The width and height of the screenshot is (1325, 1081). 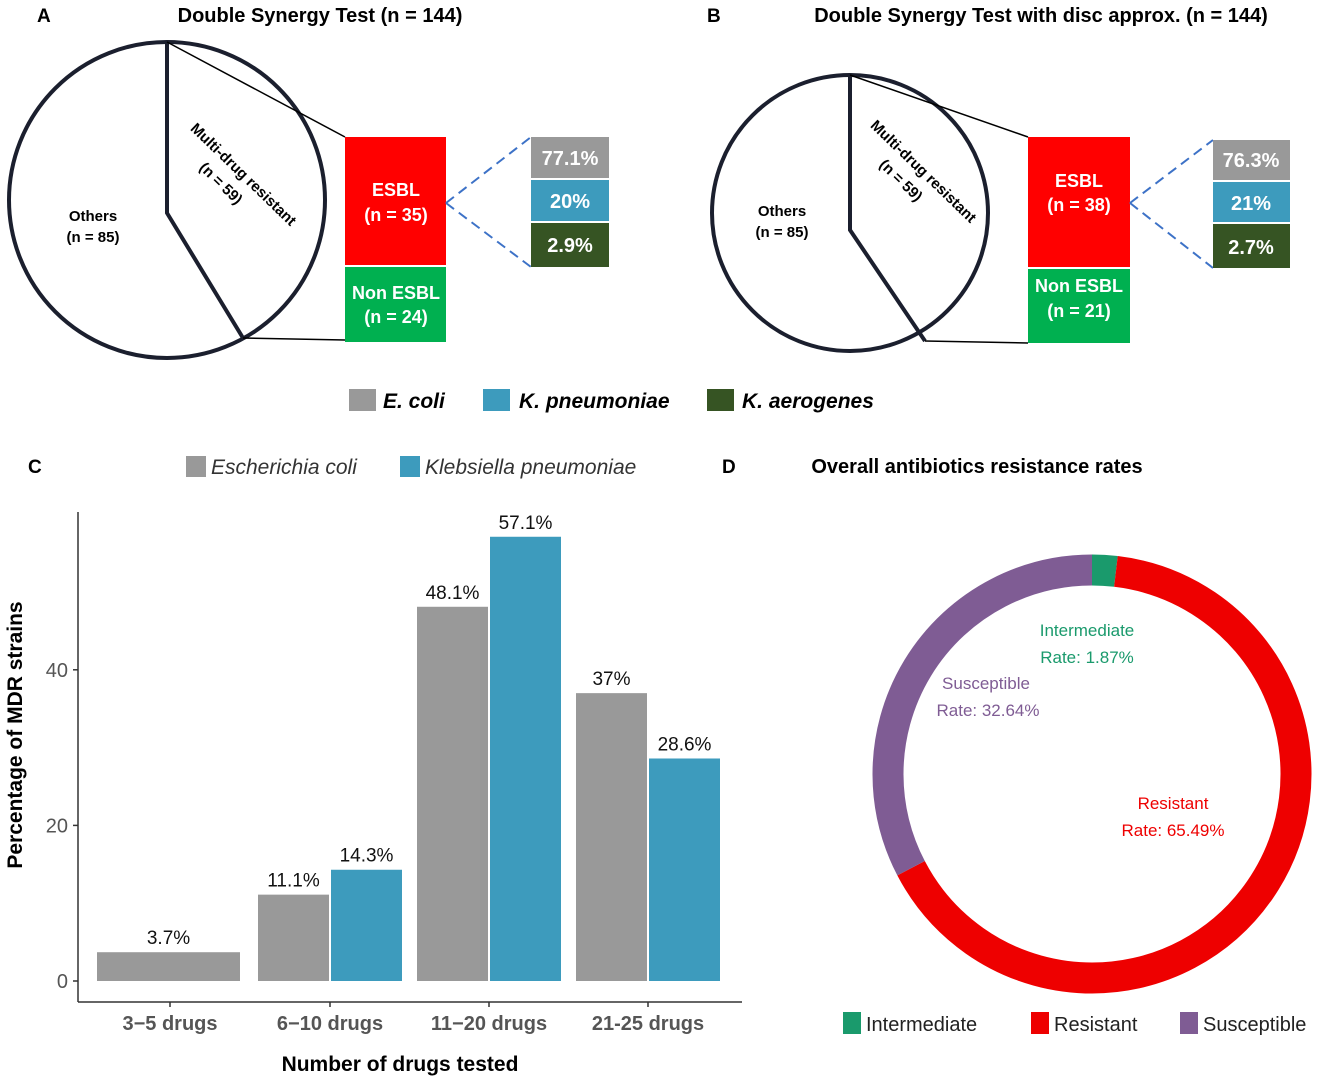 I want to click on panel-b-pie-slice-line, so click(x=887, y=209).